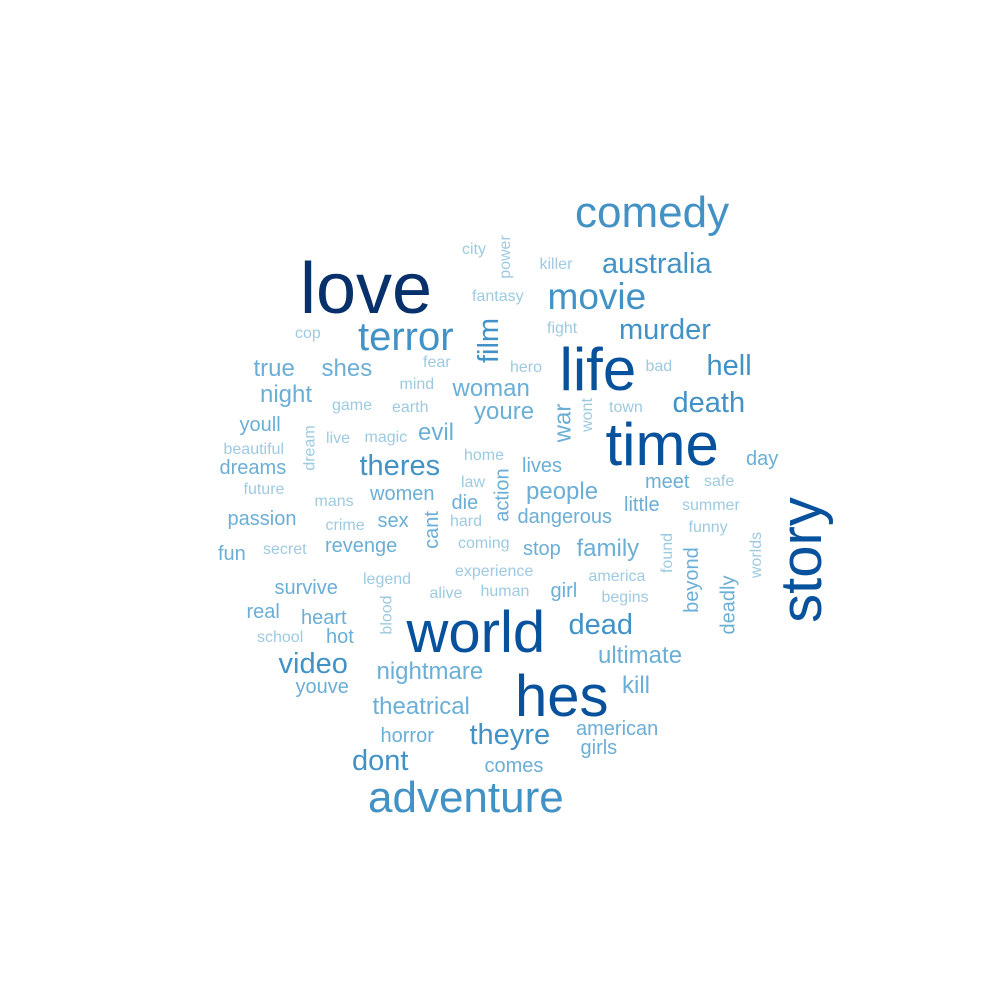 Image resolution: width=1000 pixels, height=1000 pixels. What do you see at coordinates (502, 495) in the screenshot?
I see `word-action: action` at bounding box center [502, 495].